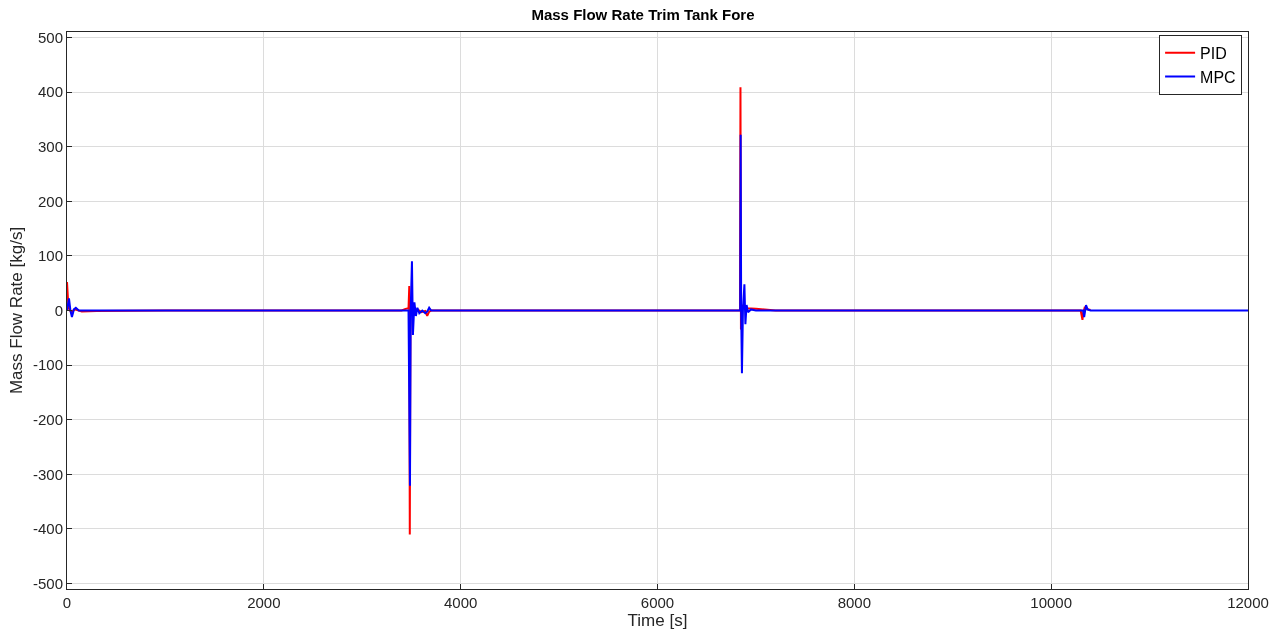 This screenshot has height=641, width=1286. What do you see at coordinates (58, 310) in the screenshot?
I see `y-tick-label: 0` at bounding box center [58, 310].